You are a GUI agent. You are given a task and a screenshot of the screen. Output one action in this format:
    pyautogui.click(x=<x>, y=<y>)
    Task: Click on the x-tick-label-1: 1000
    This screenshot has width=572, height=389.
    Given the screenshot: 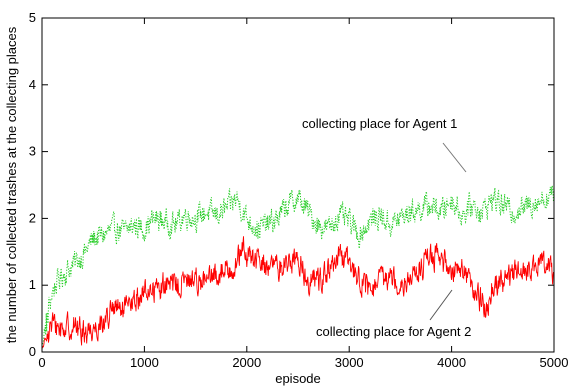 What is the action you would take?
    pyautogui.click(x=144, y=362)
    